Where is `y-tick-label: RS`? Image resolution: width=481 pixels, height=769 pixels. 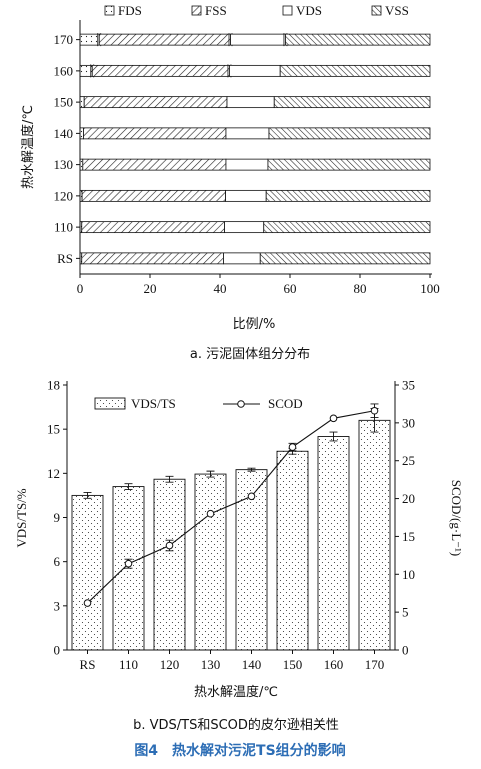
y-tick-label: RS is located at coordinates (65, 258).